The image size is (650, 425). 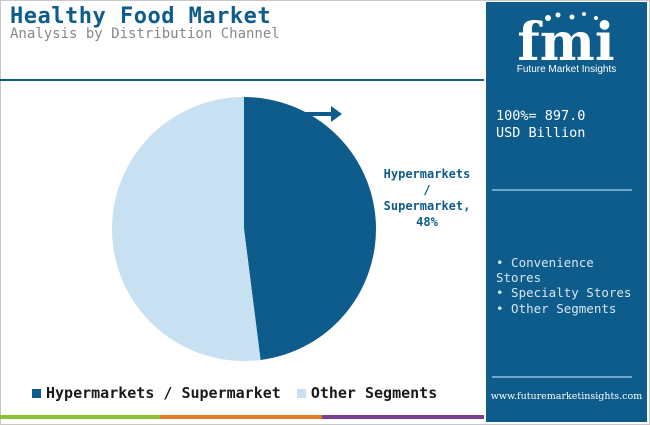 What do you see at coordinates (427, 190) in the screenshot?
I see `data-label-line: /` at bounding box center [427, 190].